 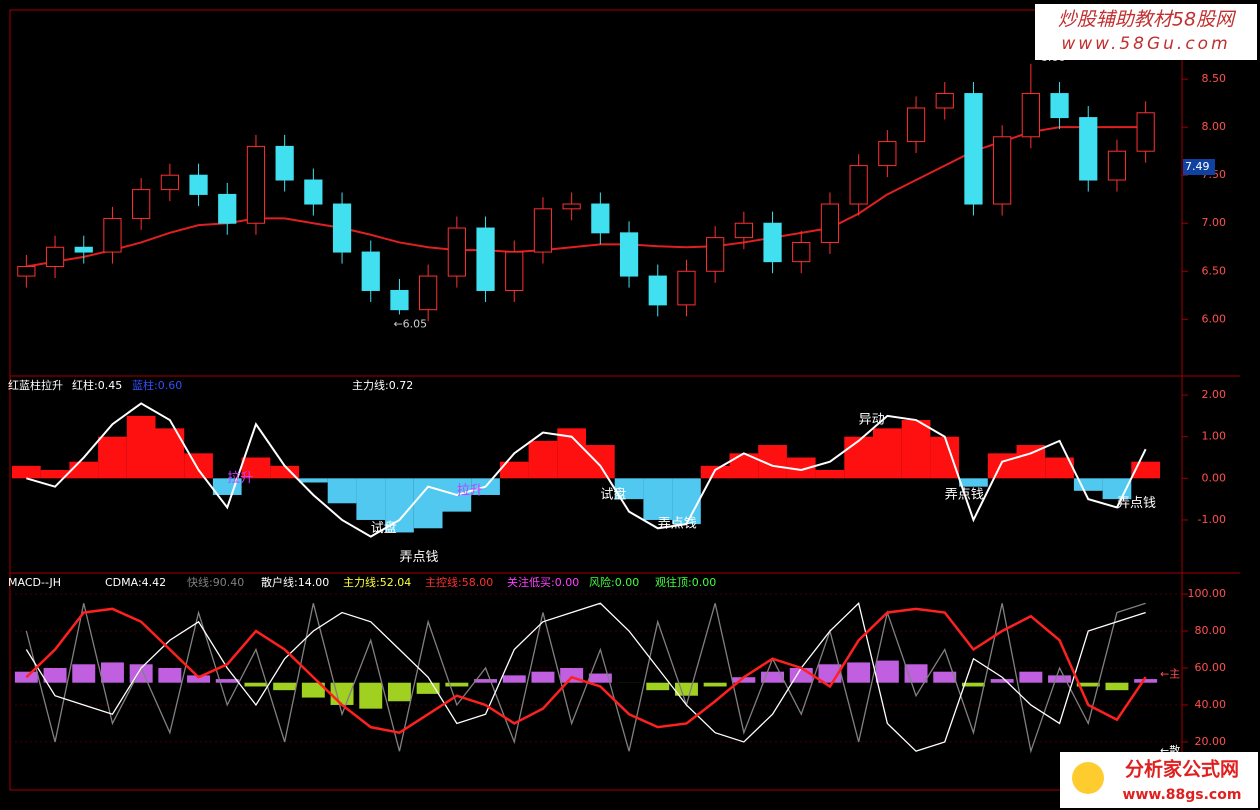 I want to click on y-tick-label: 100.00, so click(x=1207, y=593).